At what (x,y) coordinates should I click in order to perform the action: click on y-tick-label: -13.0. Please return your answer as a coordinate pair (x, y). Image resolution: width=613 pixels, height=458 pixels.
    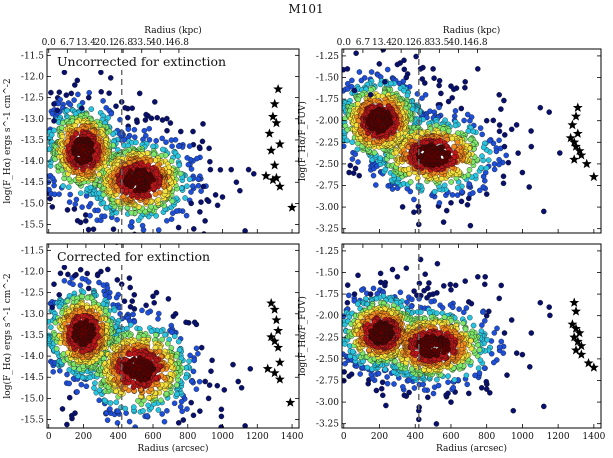
    Looking at the image, I should click on (32, 315).